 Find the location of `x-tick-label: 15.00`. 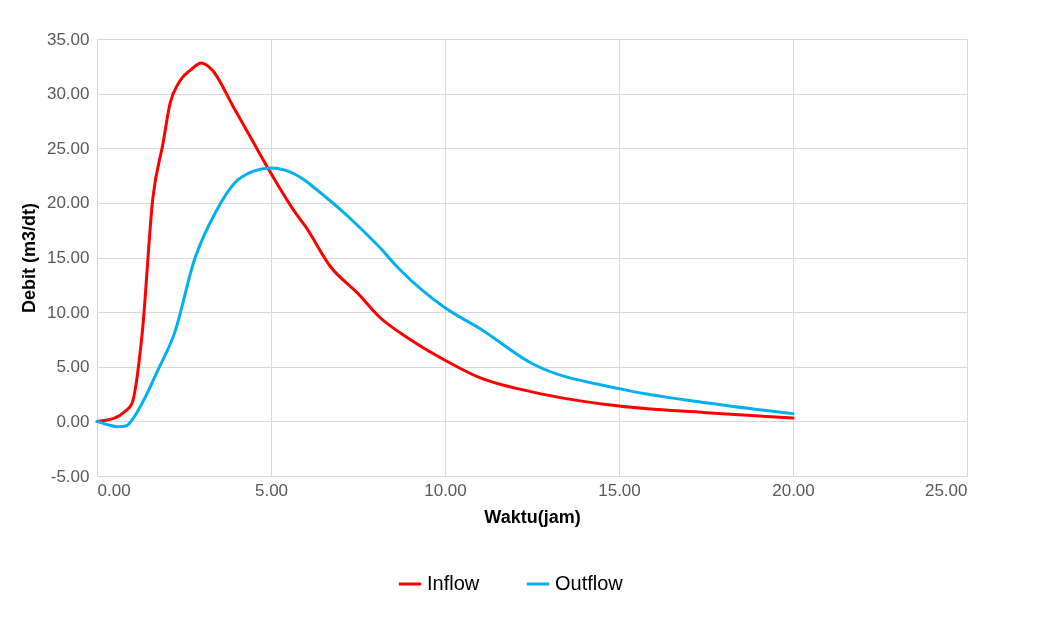

x-tick-label: 15.00 is located at coordinates (619, 490).